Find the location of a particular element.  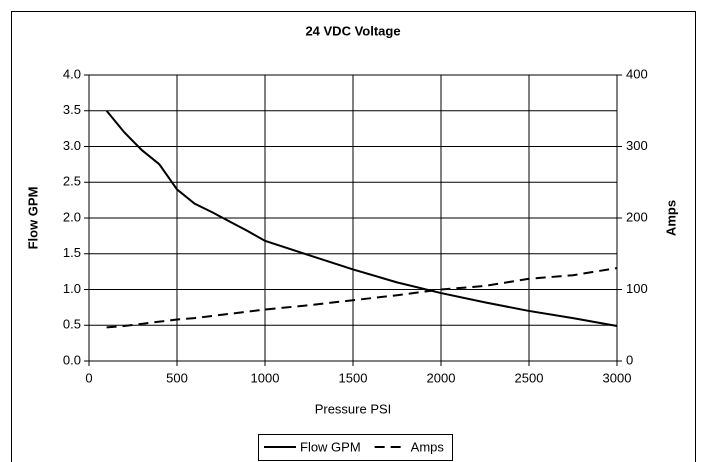

series-line is located at coordinates (362, 298).